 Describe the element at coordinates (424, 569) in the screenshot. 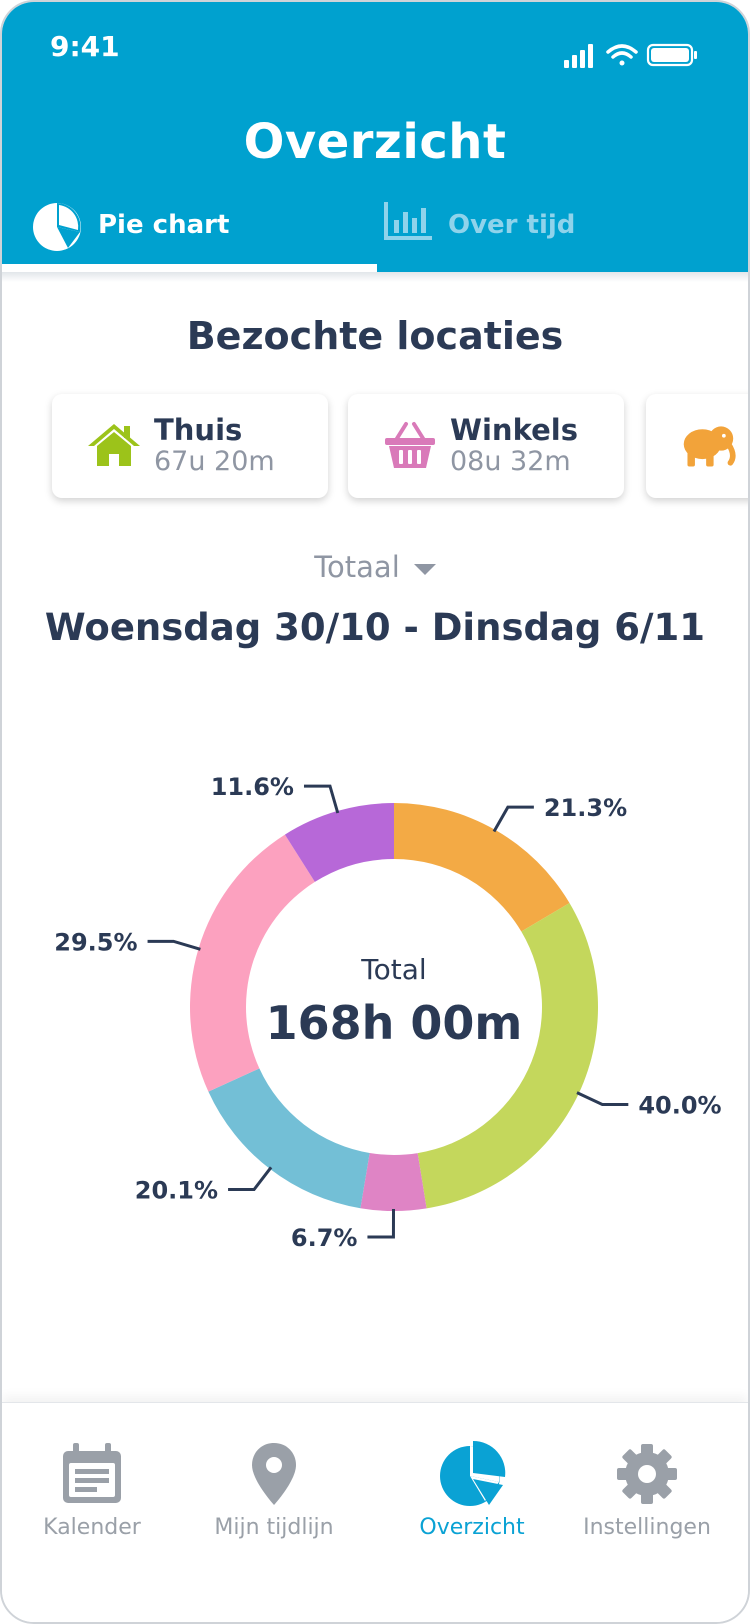

I see `caret-down-icon` at that location.